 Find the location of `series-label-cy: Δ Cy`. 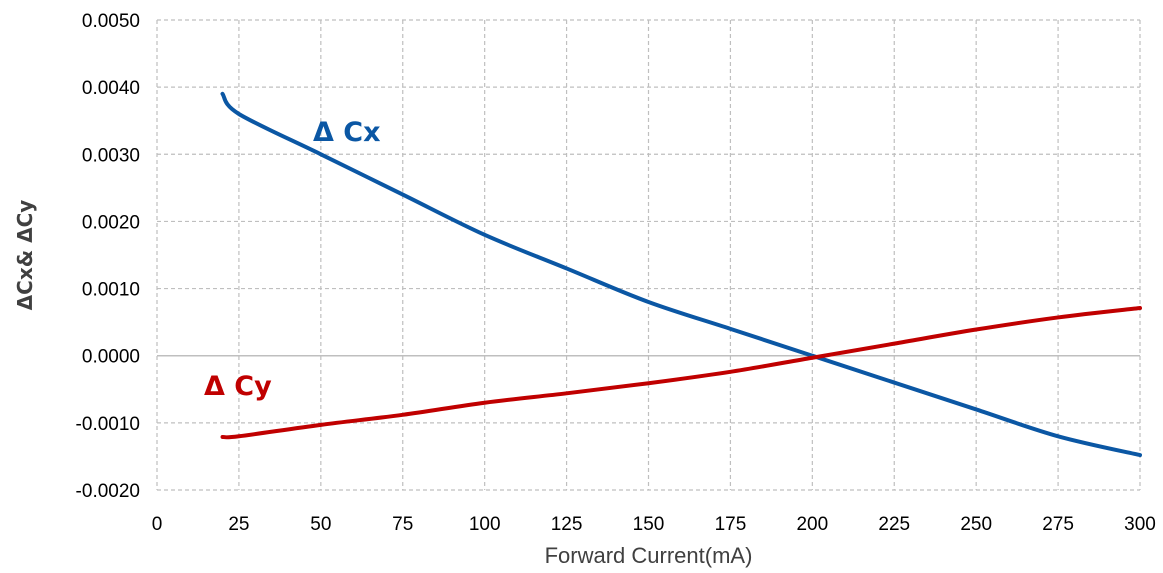

series-label-cy: Δ Cy is located at coordinates (238, 386).